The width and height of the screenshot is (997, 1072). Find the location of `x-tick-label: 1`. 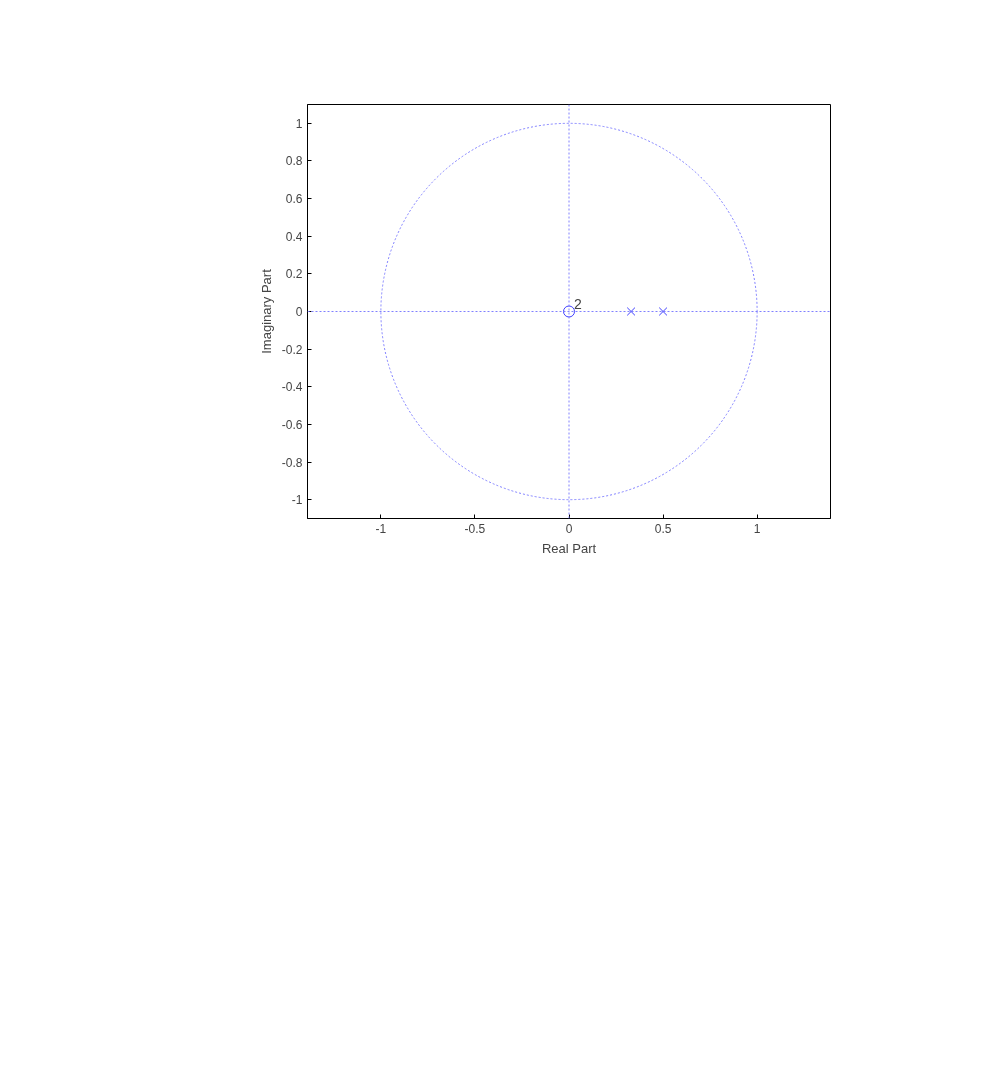

x-tick-label: 1 is located at coordinates (757, 528).